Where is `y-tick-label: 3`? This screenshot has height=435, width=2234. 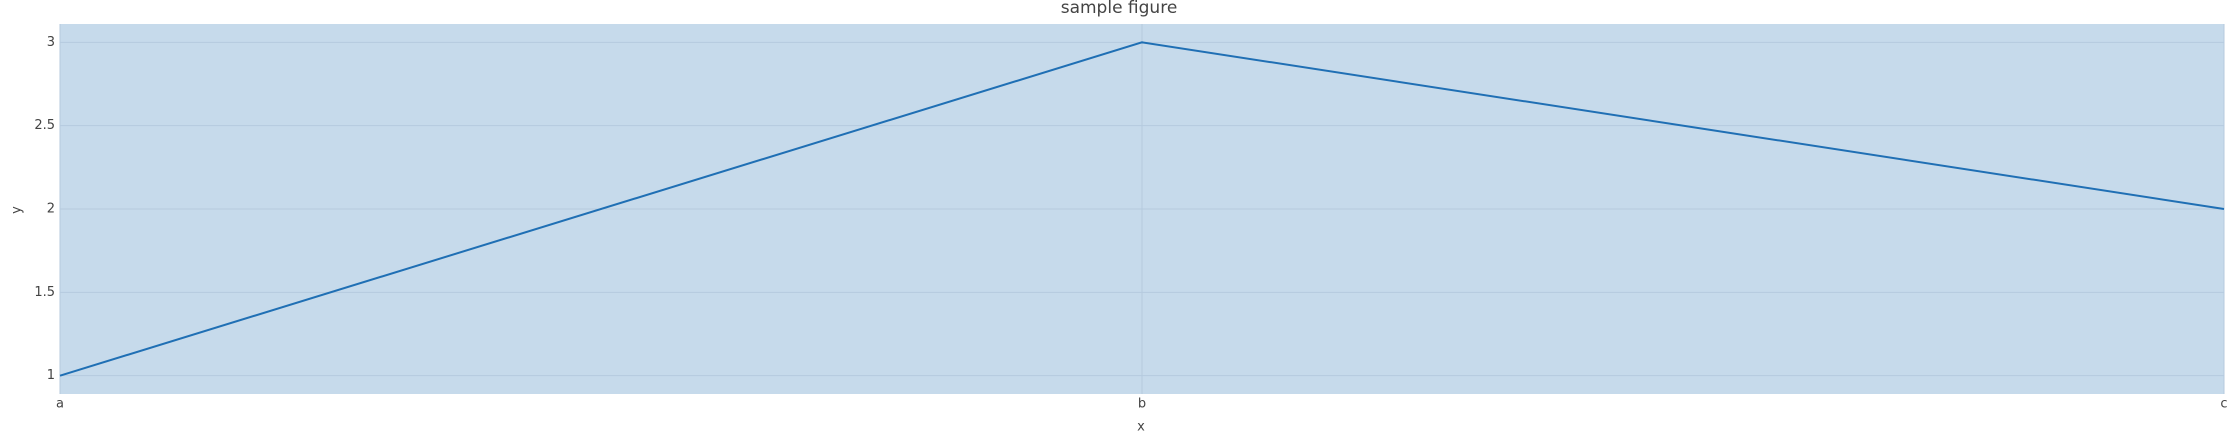 y-tick-label: 3 is located at coordinates (51, 42).